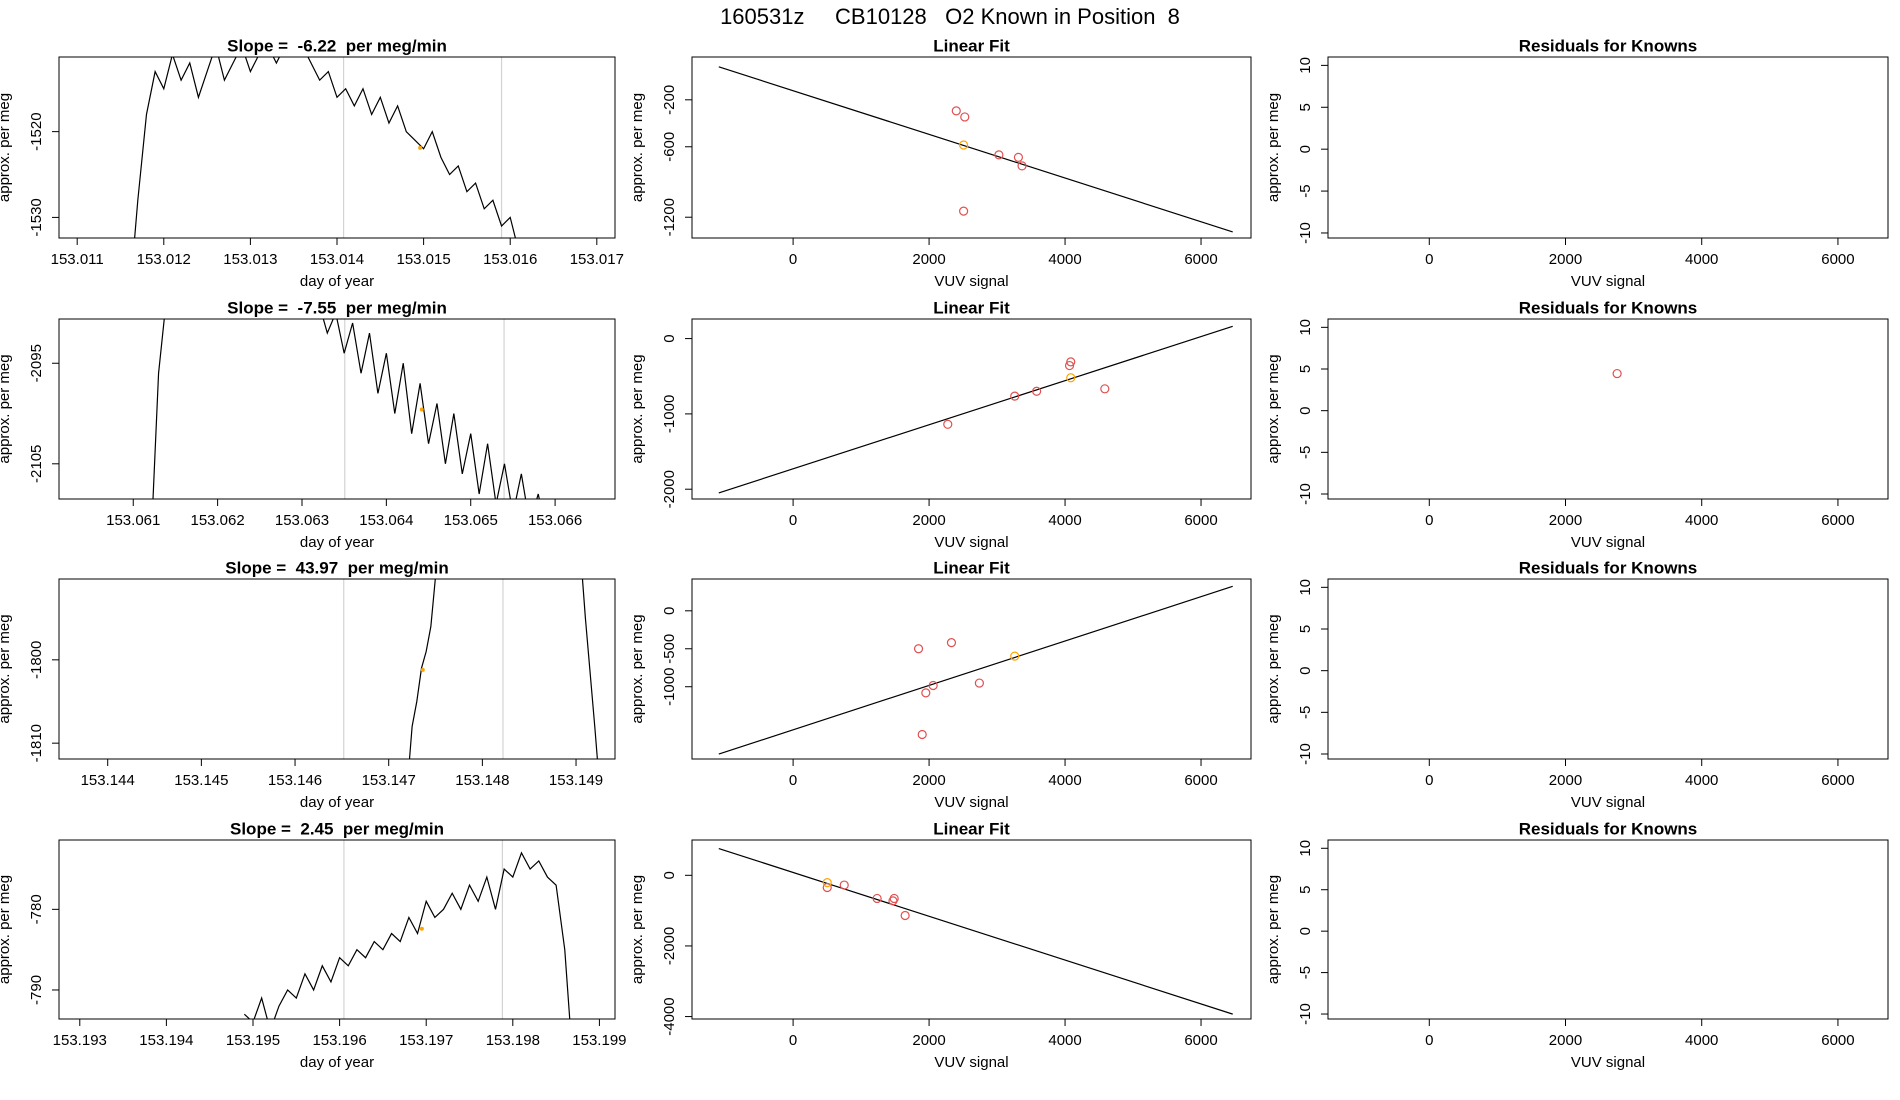  Describe the element at coordinates (555, 520) in the screenshot. I see `x-tick-label: 153.066` at that location.